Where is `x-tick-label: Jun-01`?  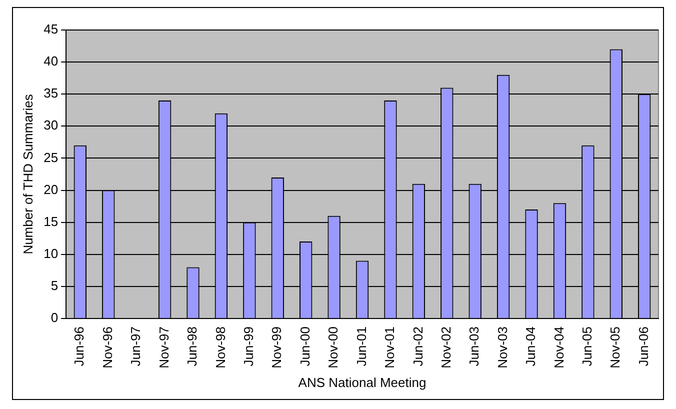 x-tick-label: Jun-01 is located at coordinates (361, 346).